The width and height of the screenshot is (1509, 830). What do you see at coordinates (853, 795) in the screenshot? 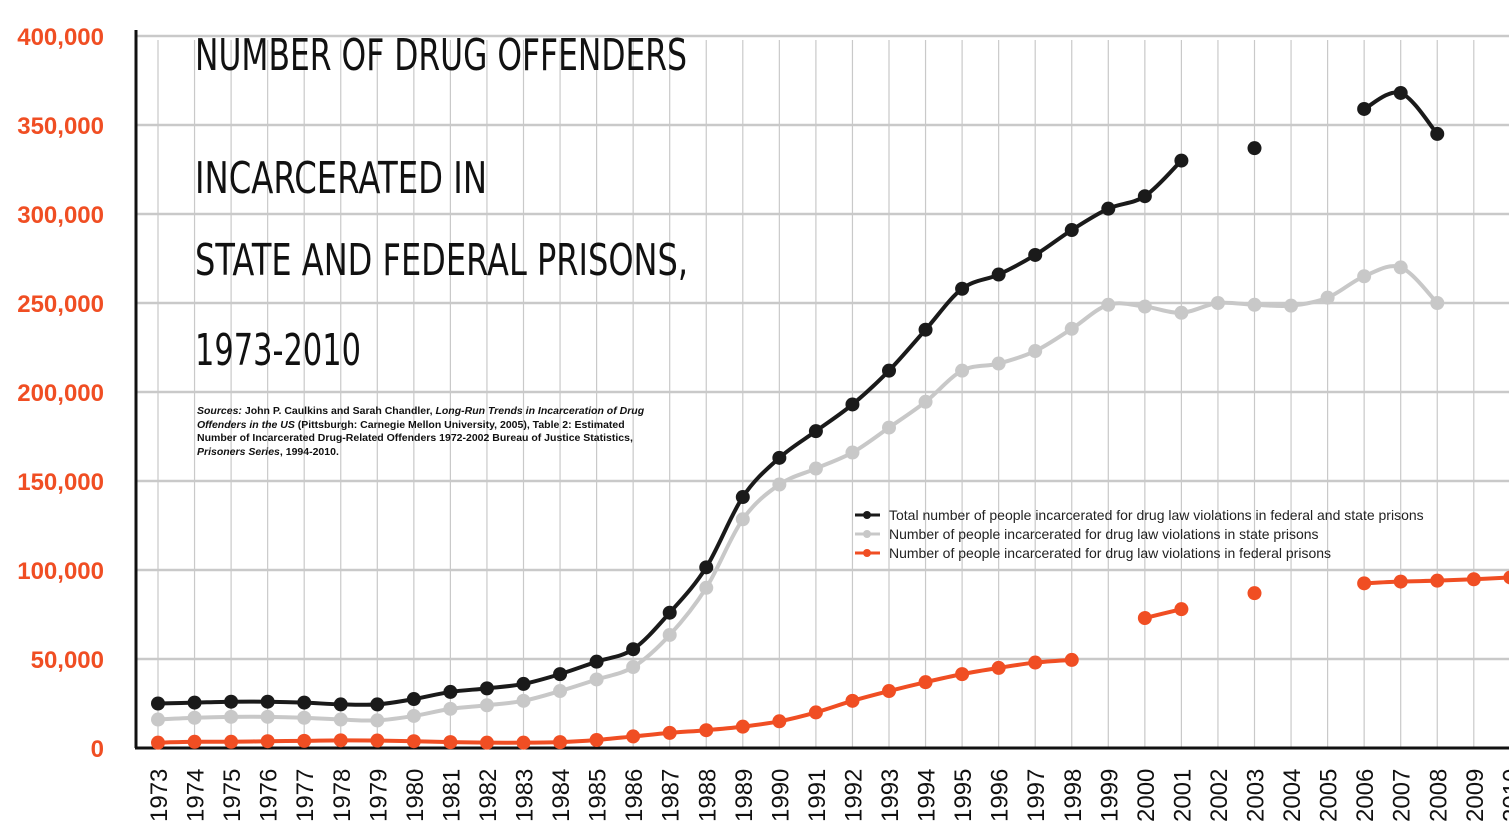
I see `x-tick-label: 1992` at bounding box center [853, 795].